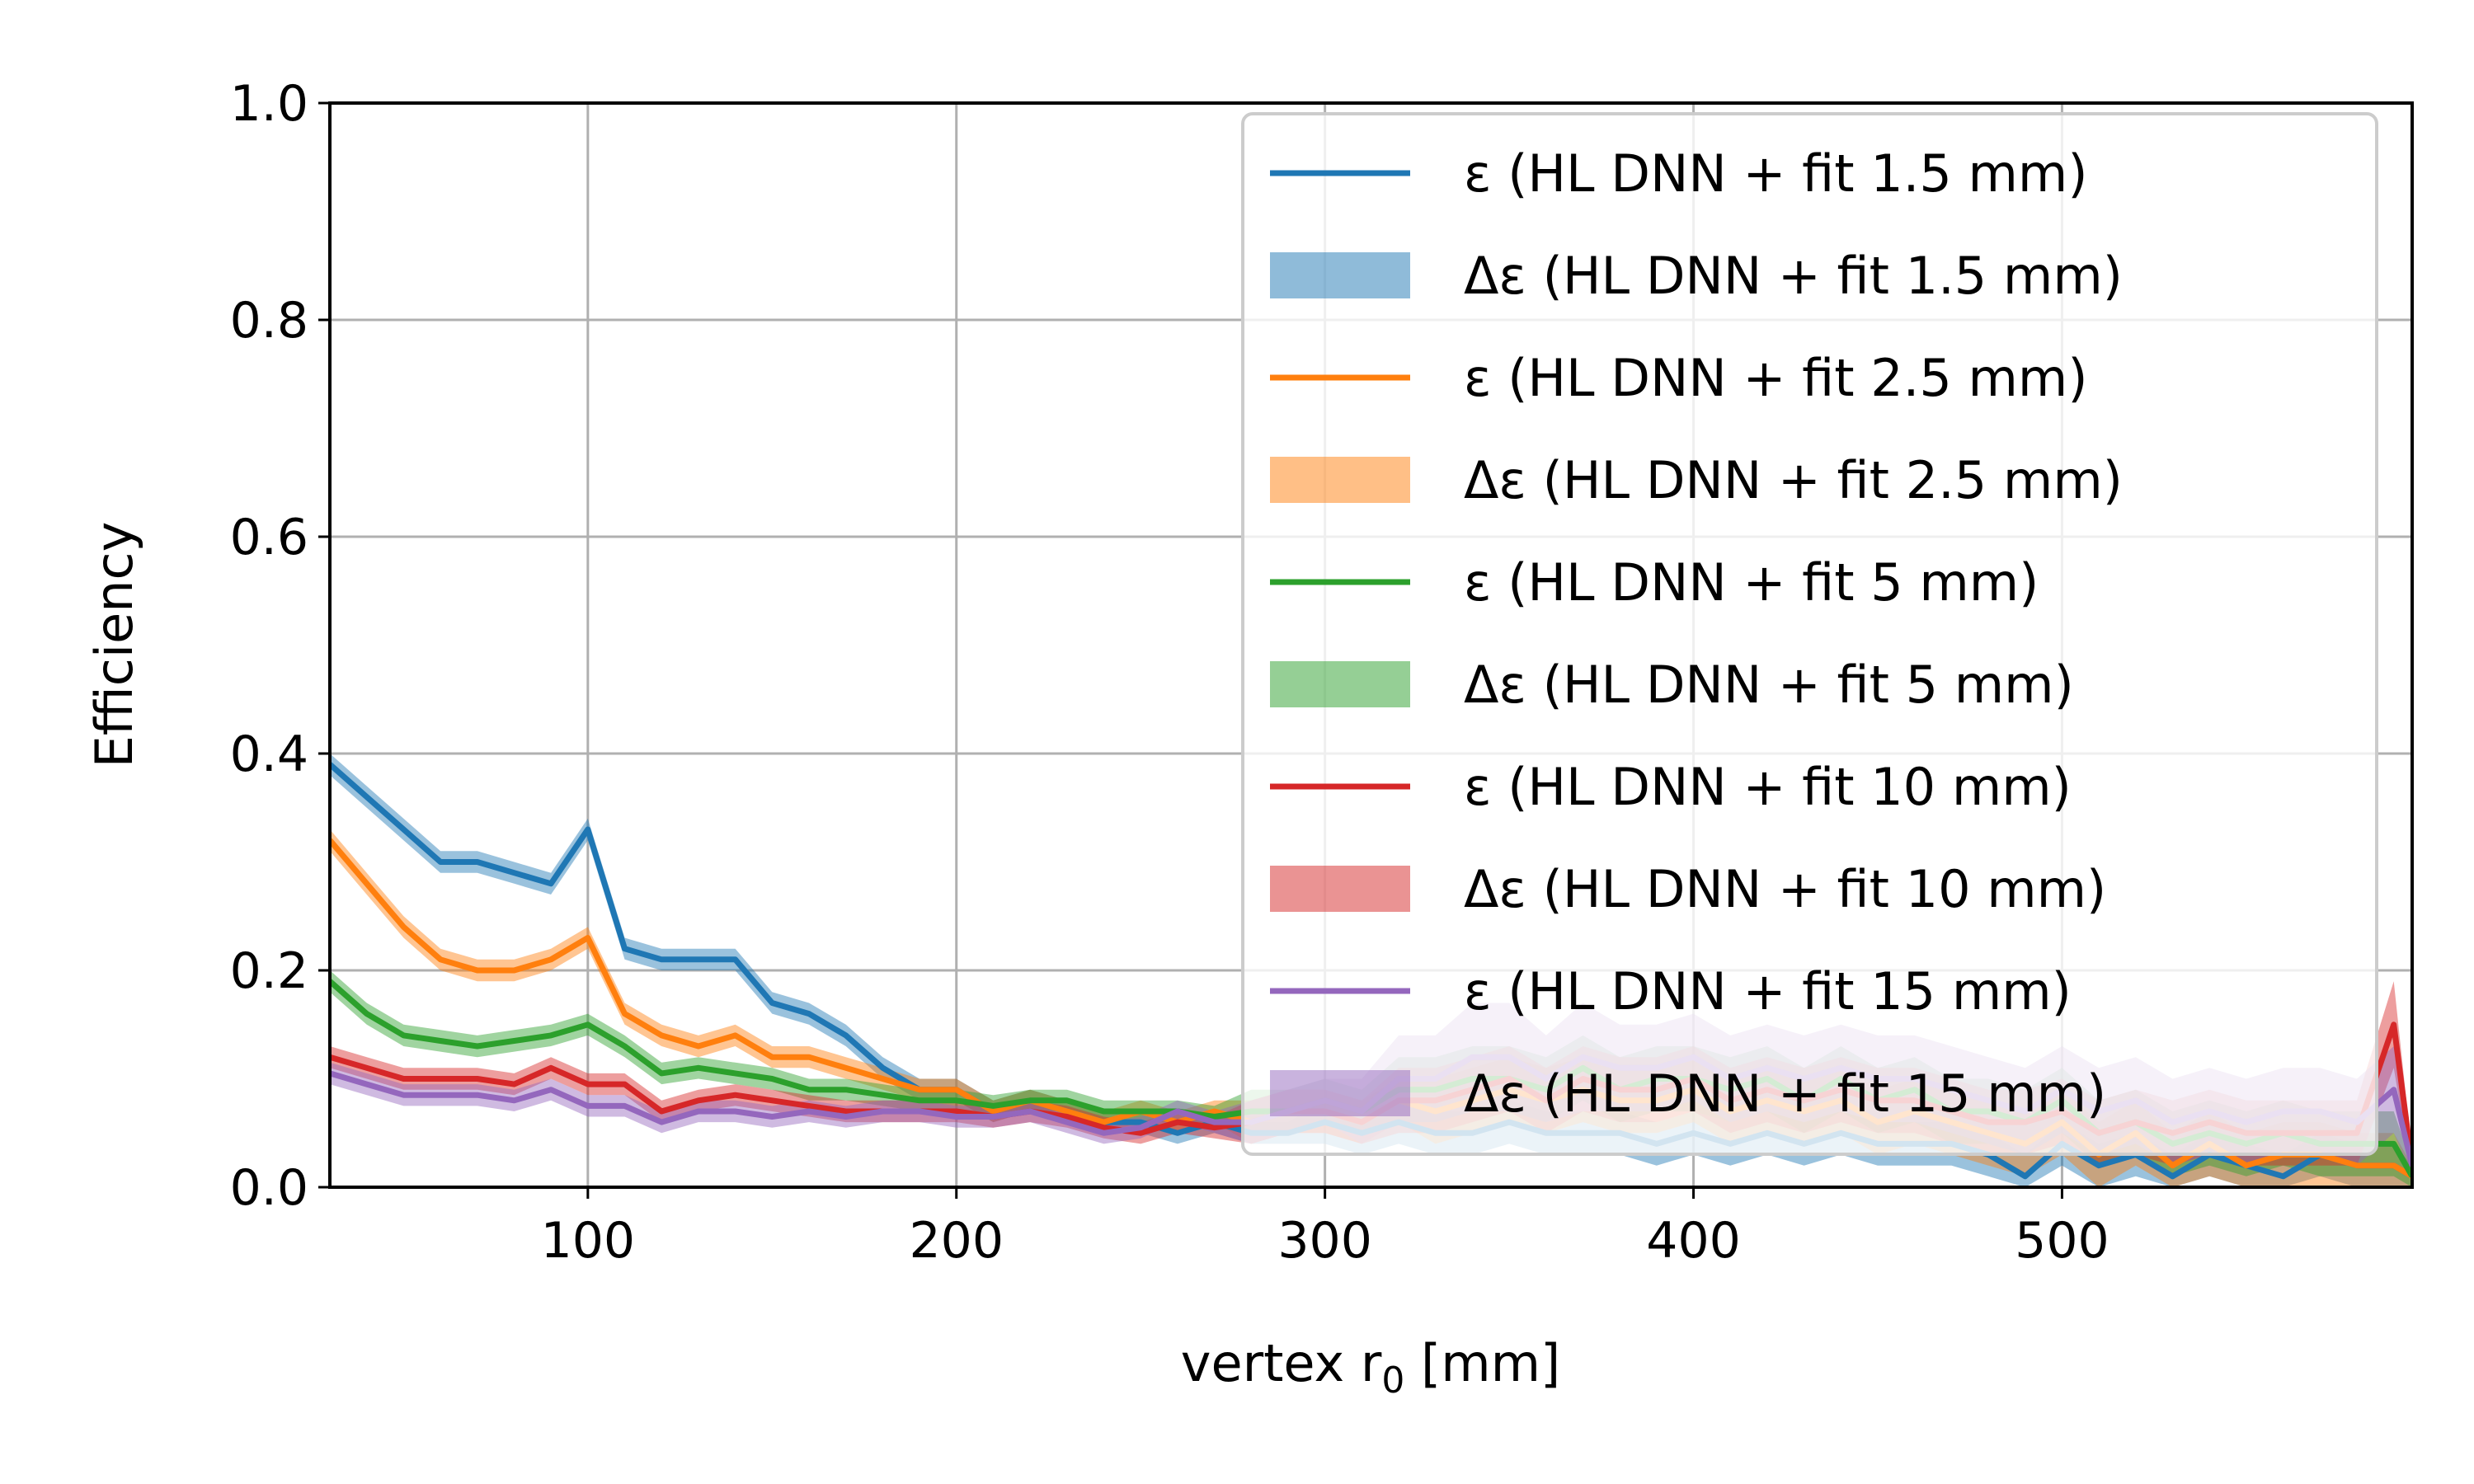  I want to click on legend-label-band-2: Δε (HL DNN + fit 5 mm), so click(1769, 685).